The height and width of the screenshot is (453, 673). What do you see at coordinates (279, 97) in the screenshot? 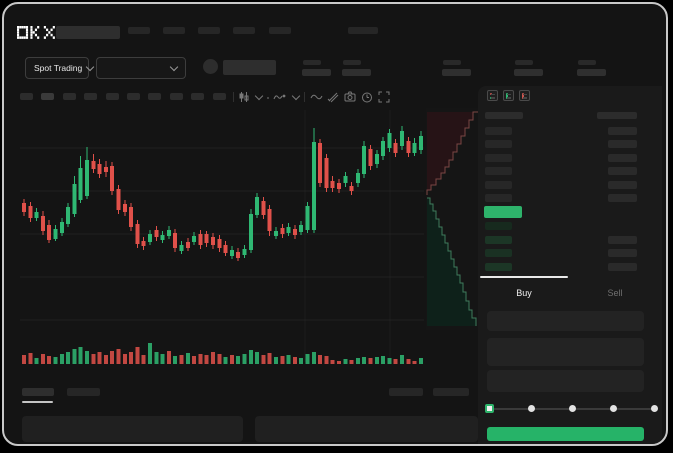
I see `indicators-icon` at bounding box center [279, 97].